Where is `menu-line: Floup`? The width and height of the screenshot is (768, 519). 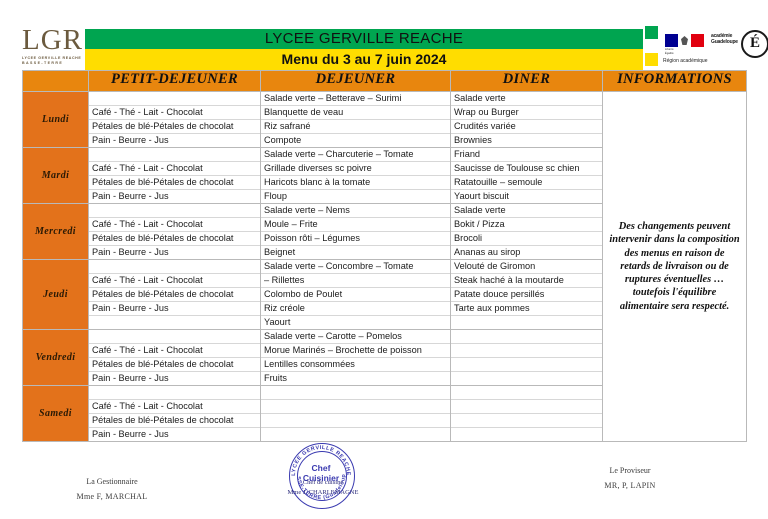 menu-line: Floup is located at coordinates (275, 196).